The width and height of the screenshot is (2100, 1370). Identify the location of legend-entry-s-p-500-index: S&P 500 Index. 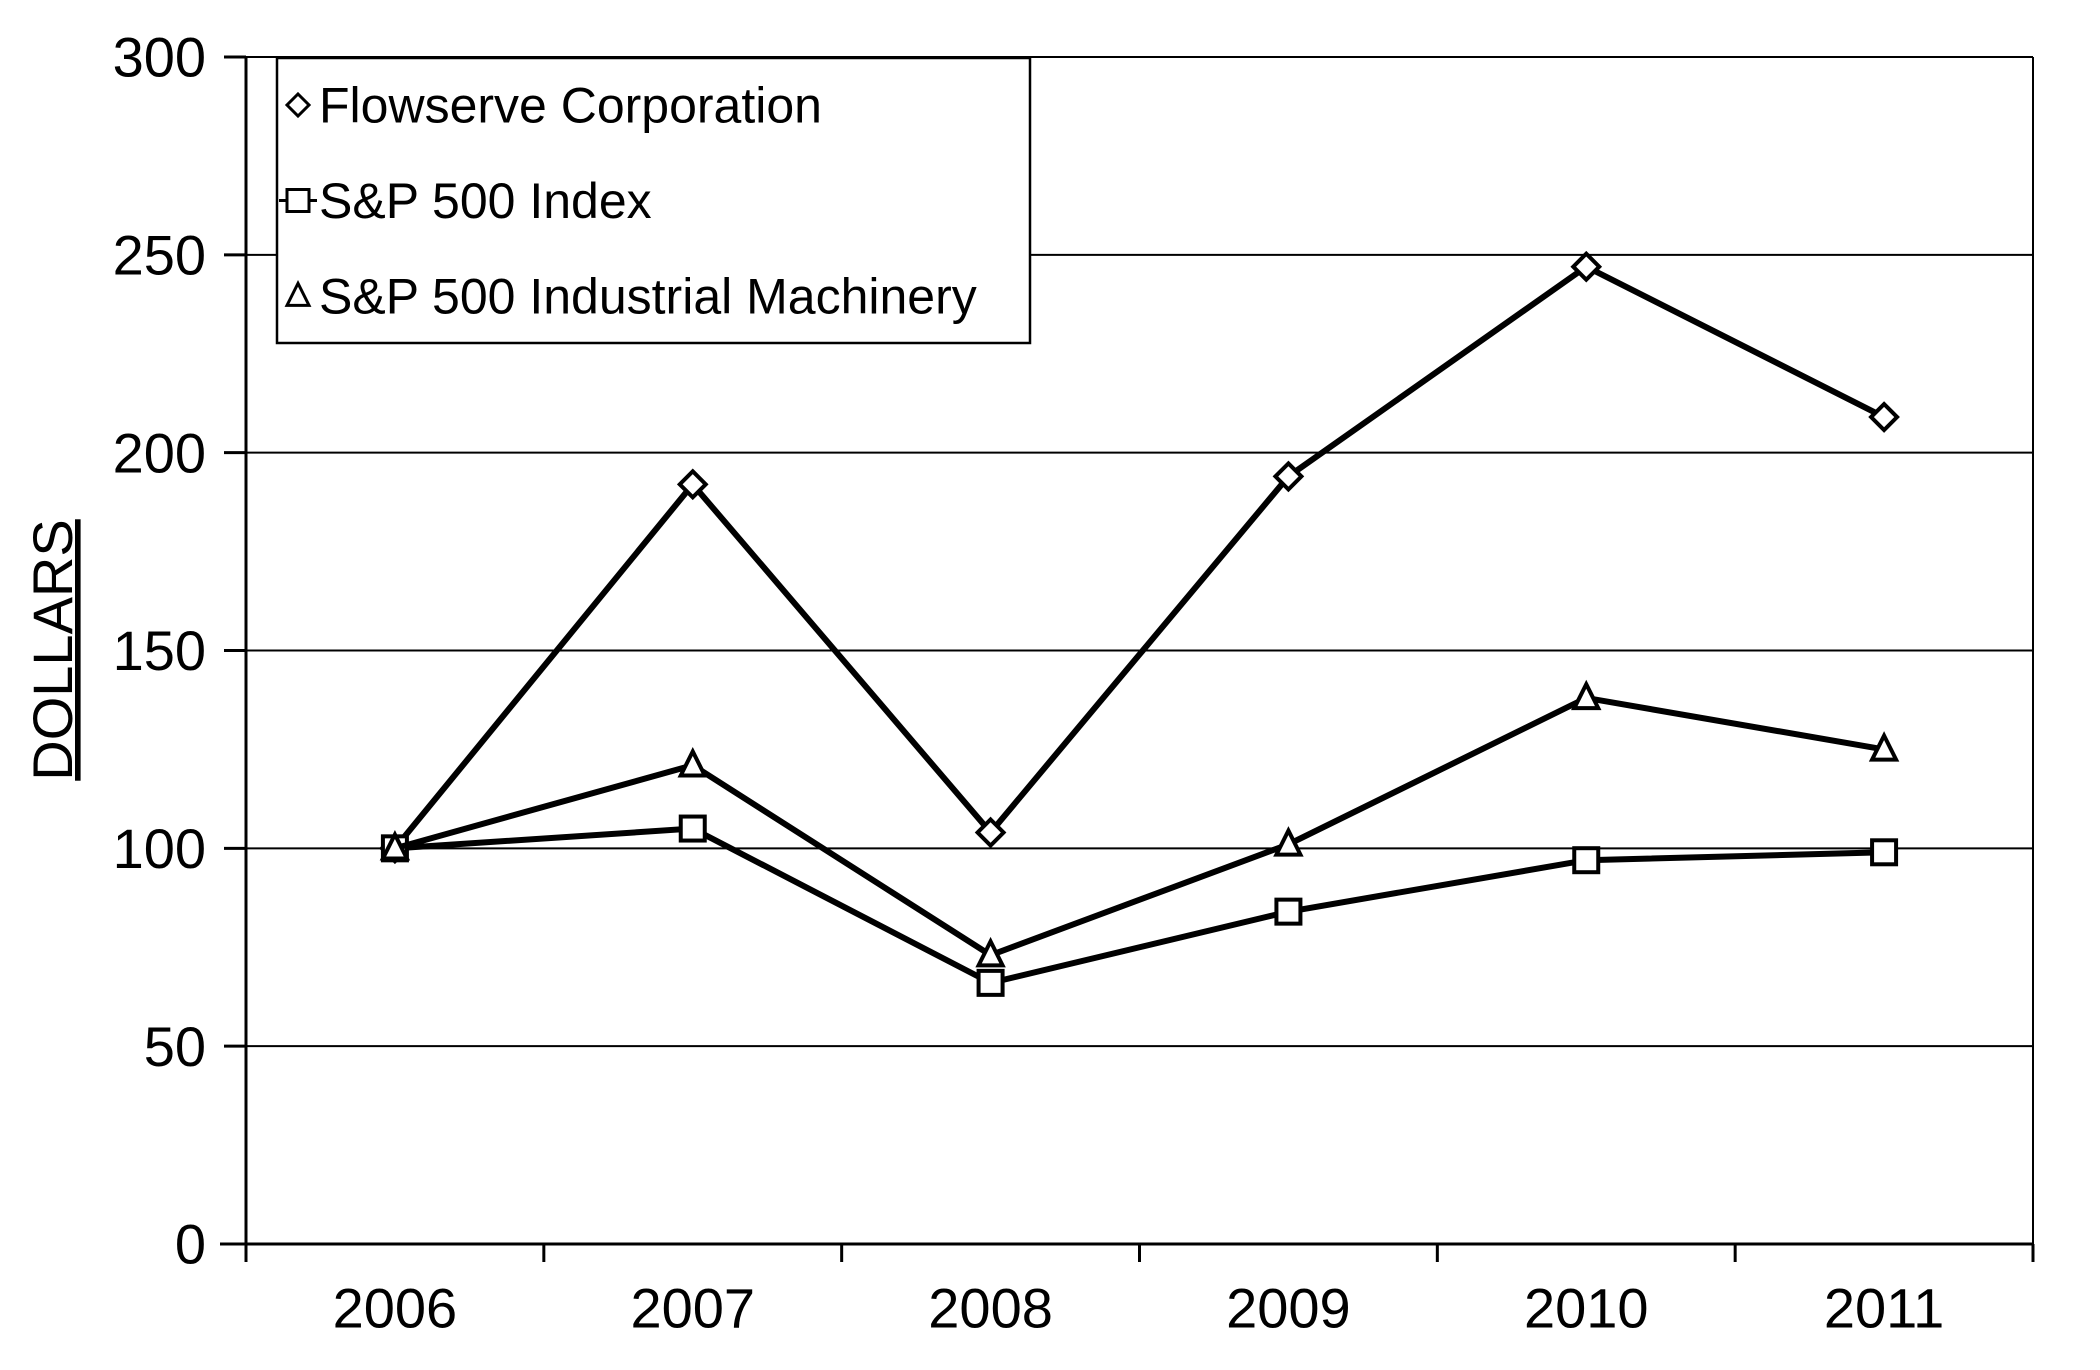
(465, 201).